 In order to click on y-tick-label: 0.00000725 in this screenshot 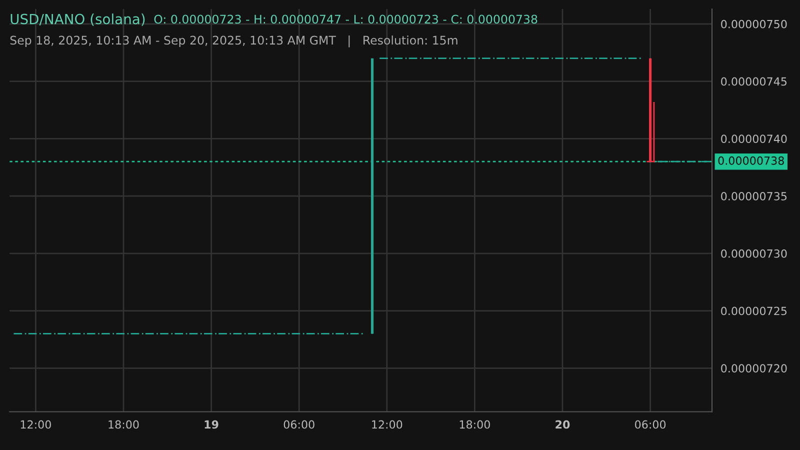, I will do `click(754, 311)`.